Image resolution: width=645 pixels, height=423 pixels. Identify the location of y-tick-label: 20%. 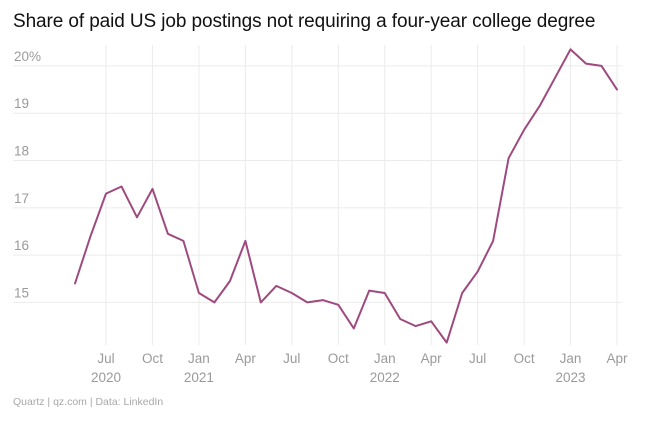
(27, 56).